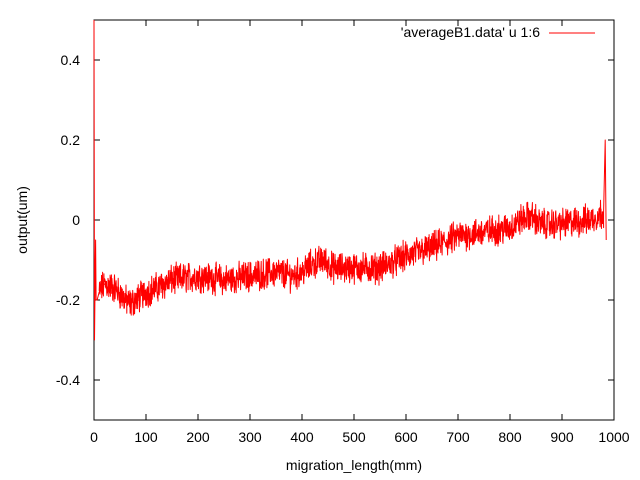 The height and width of the screenshot is (480, 640). I want to click on x-tick-label: 700, so click(458, 437).